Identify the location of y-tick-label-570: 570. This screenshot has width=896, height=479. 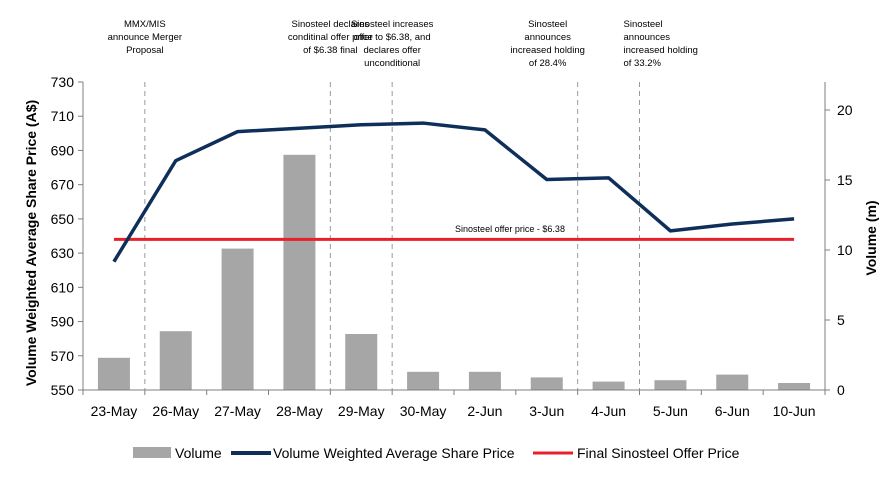
(63, 356).